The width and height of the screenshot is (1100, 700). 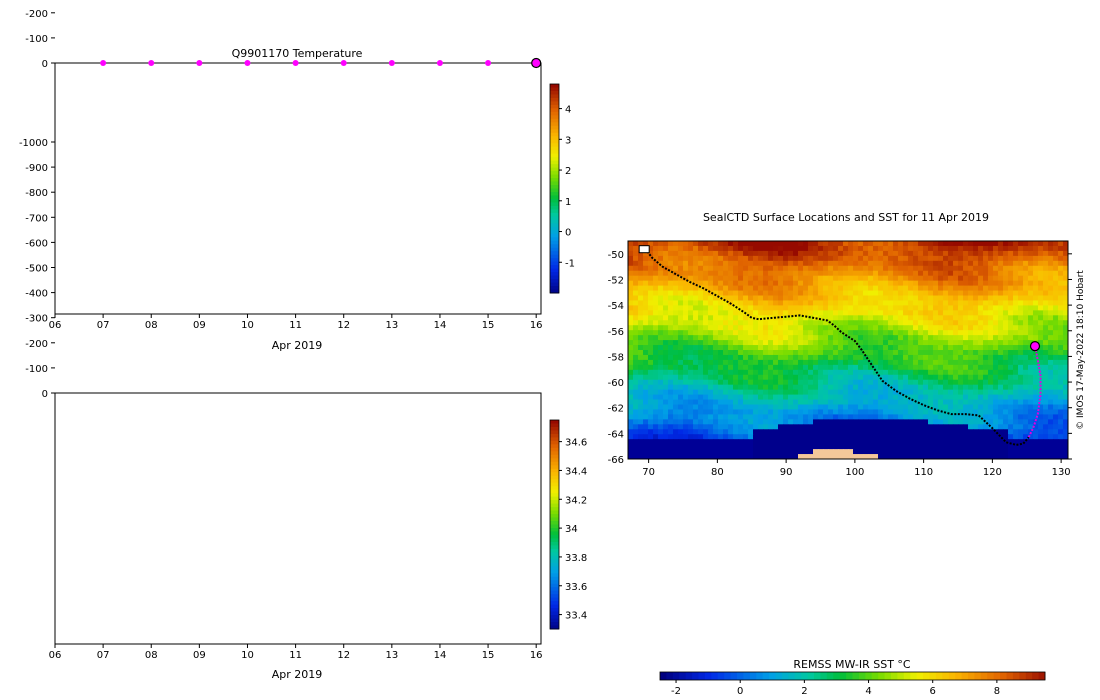 What do you see at coordinates (36, 218) in the screenshot?
I see `y-tick-label: -700` at bounding box center [36, 218].